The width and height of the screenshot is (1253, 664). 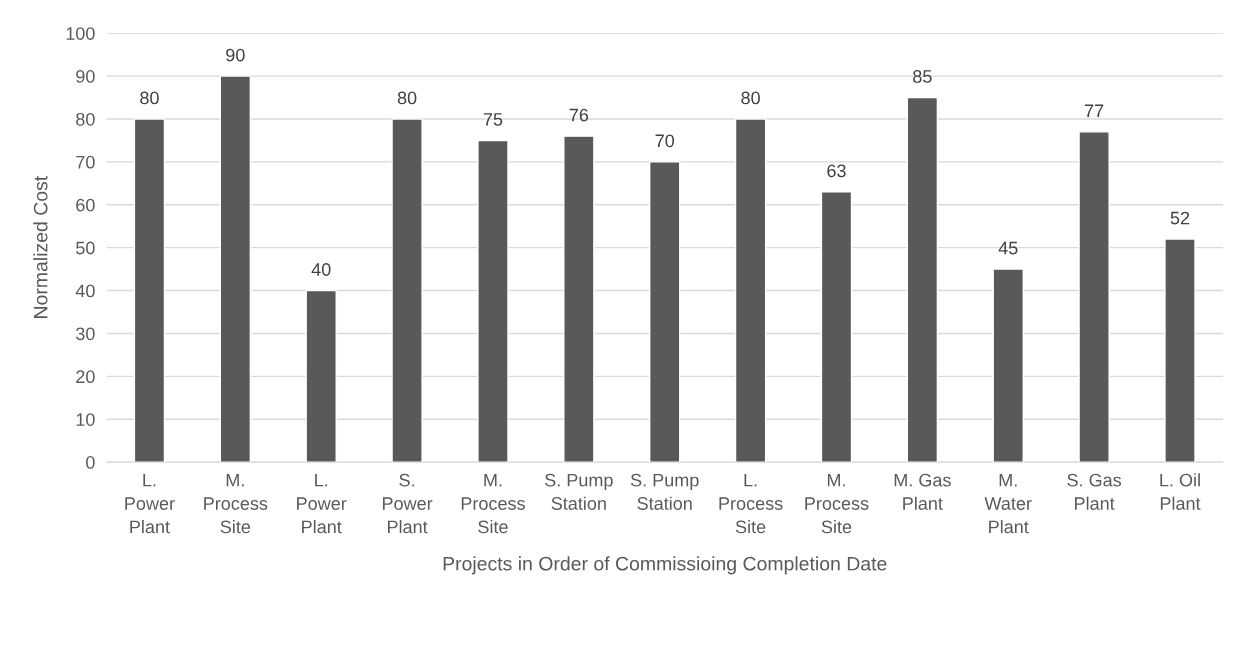 What do you see at coordinates (579, 115) in the screenshot?
I see `data-label: 76` at bounding box center [579, 115].